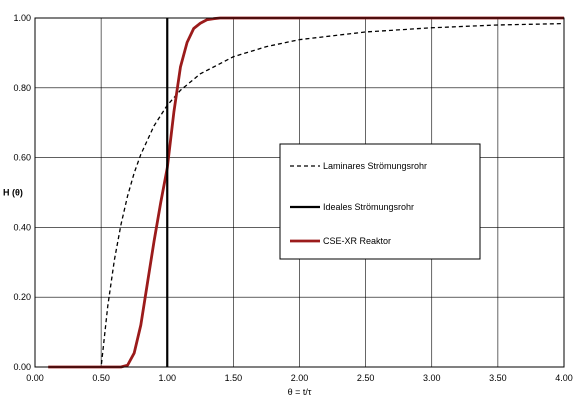  Describe the element at coordinates (101, 378) in the screenshot. I see `x-tick-label: 0.50` at that location.